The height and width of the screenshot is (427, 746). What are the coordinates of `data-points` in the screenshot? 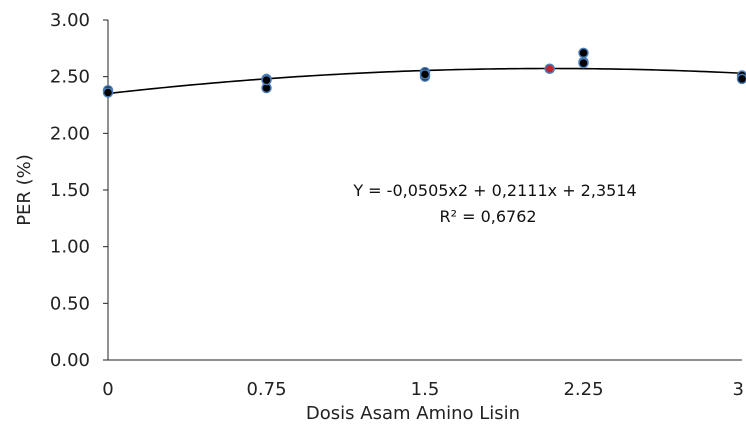 It's located at (424, 72).